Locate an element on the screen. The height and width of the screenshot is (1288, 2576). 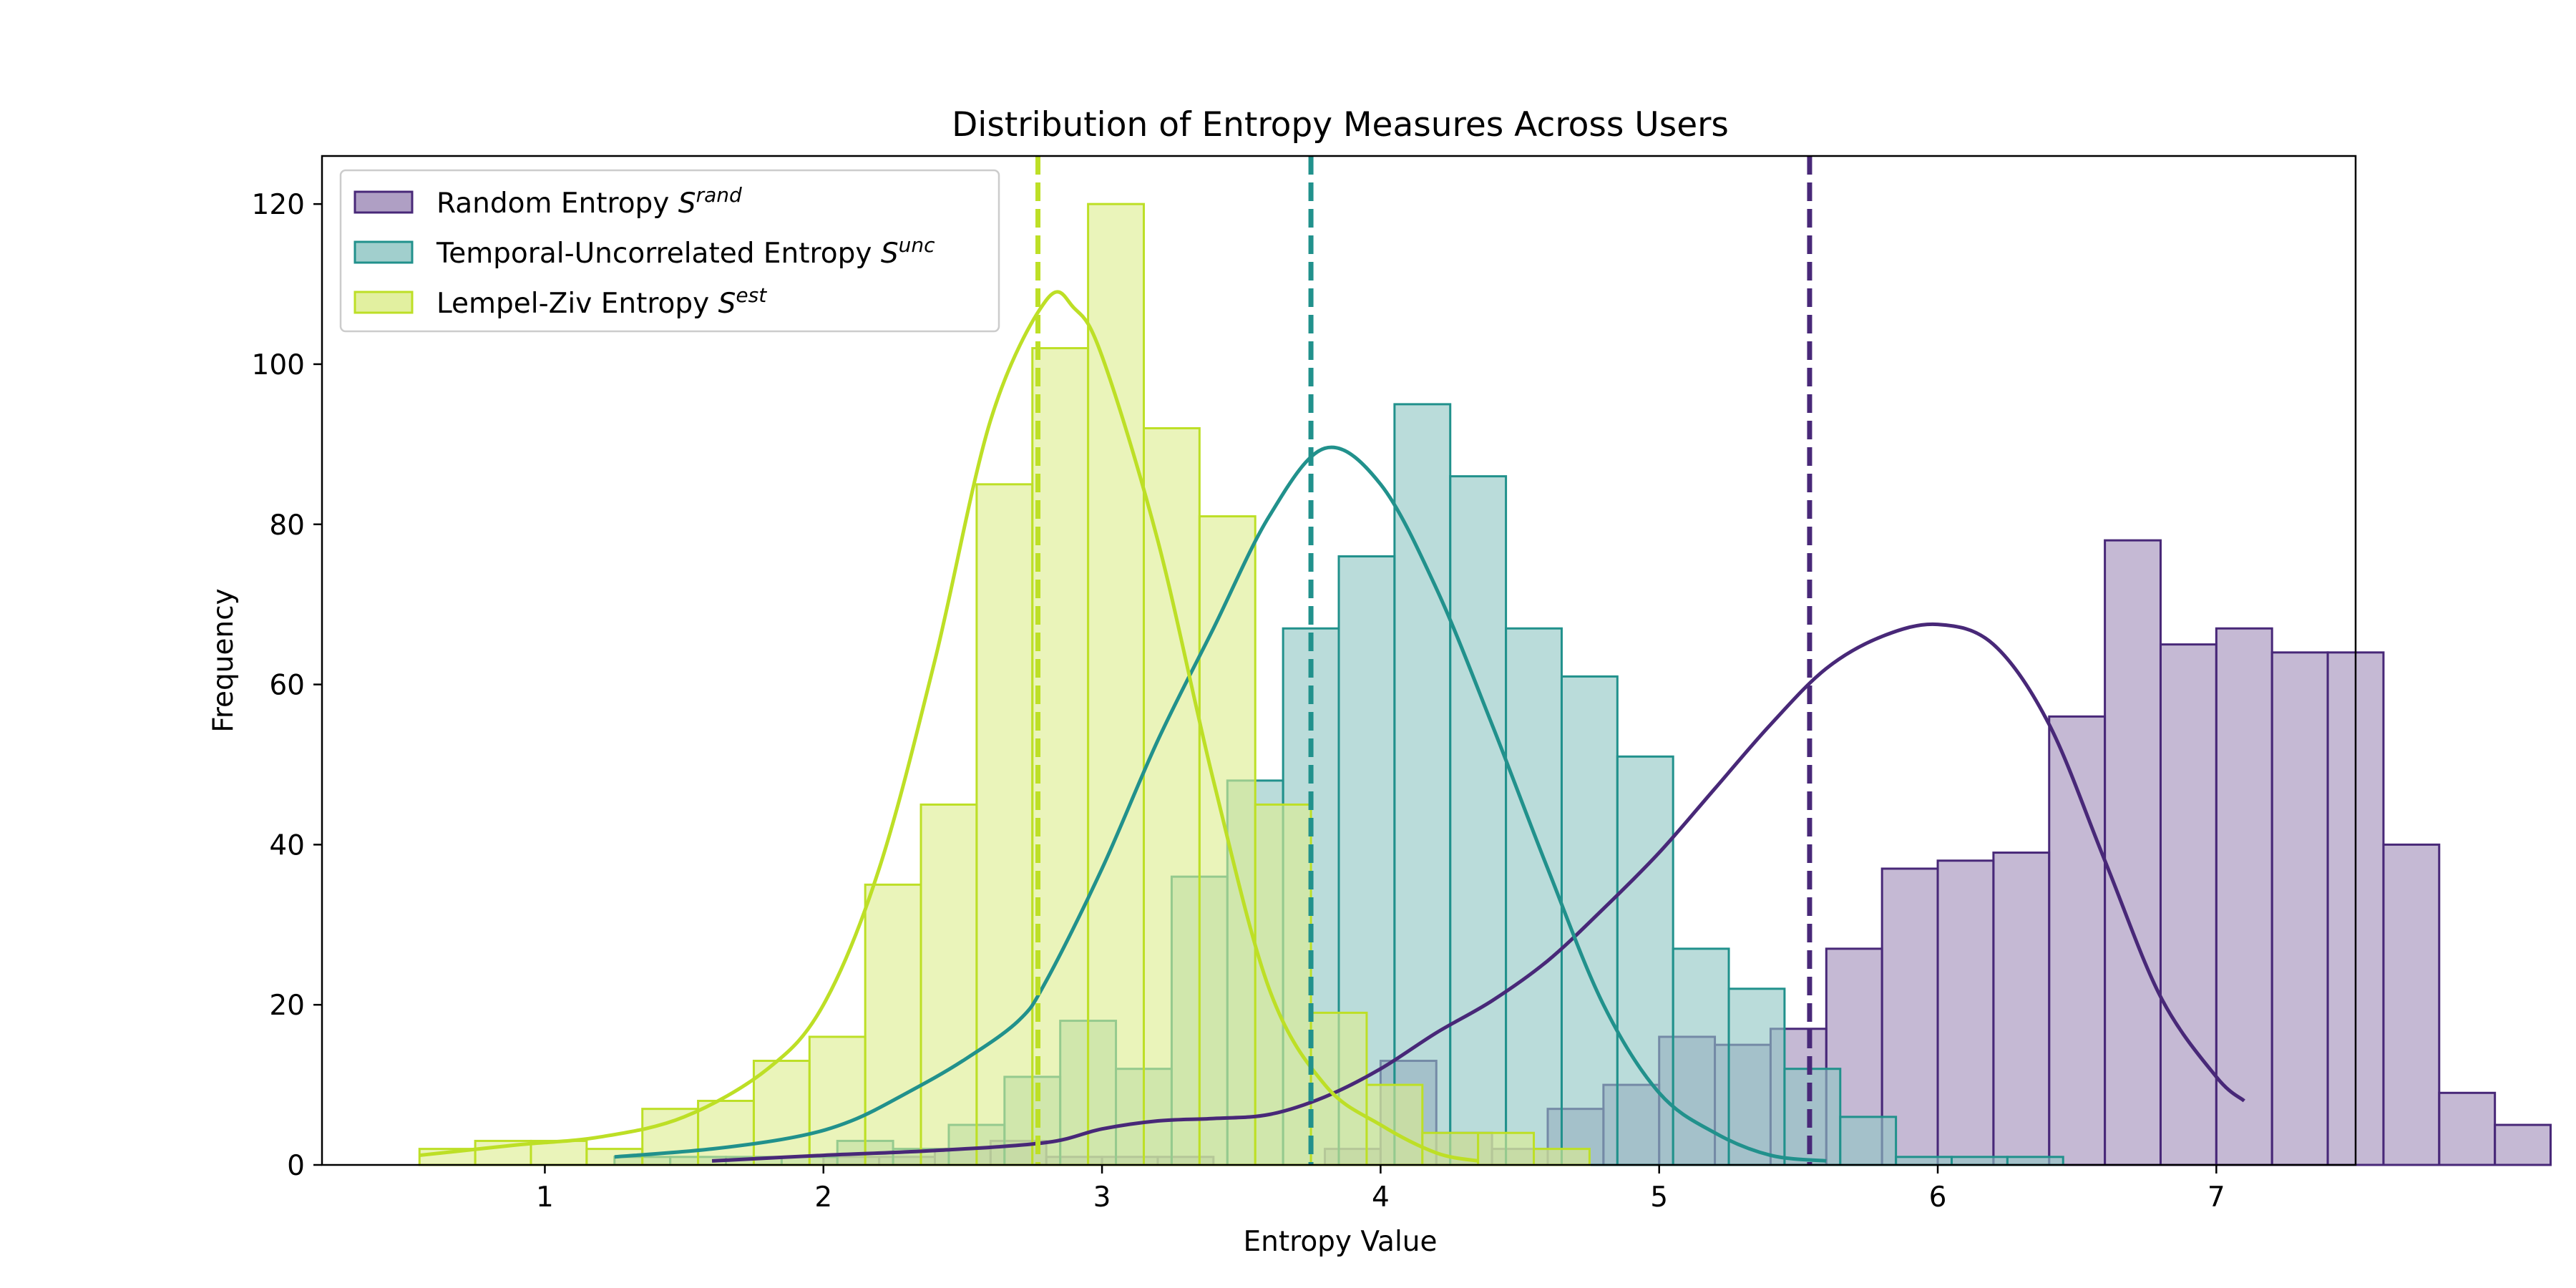
y-tick-label: 40 is located at coordinates (287, 845).